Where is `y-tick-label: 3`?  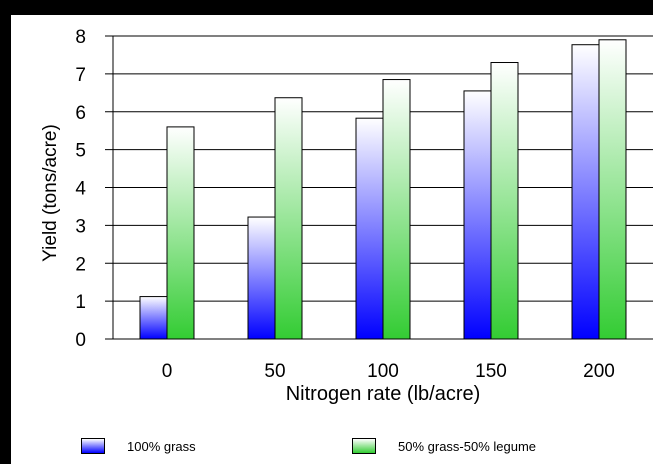
y-tick-label: 3 is located at coordinates (80, 226).